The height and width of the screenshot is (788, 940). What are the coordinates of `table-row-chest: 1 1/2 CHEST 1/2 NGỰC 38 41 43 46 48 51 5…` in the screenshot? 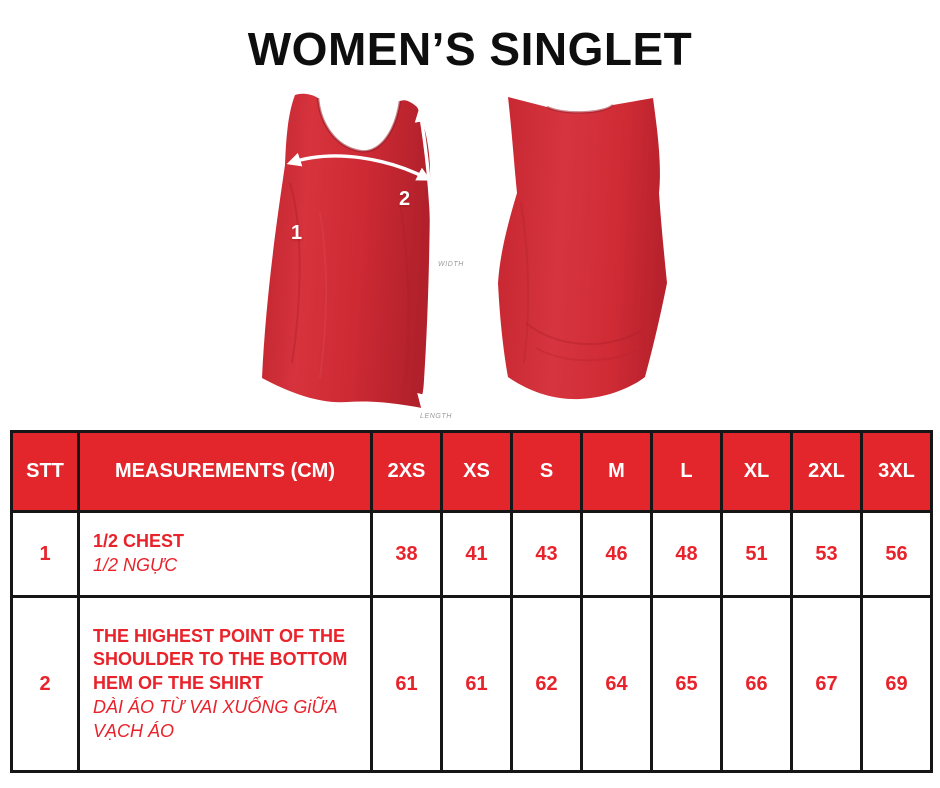 It's located at (471, 554).